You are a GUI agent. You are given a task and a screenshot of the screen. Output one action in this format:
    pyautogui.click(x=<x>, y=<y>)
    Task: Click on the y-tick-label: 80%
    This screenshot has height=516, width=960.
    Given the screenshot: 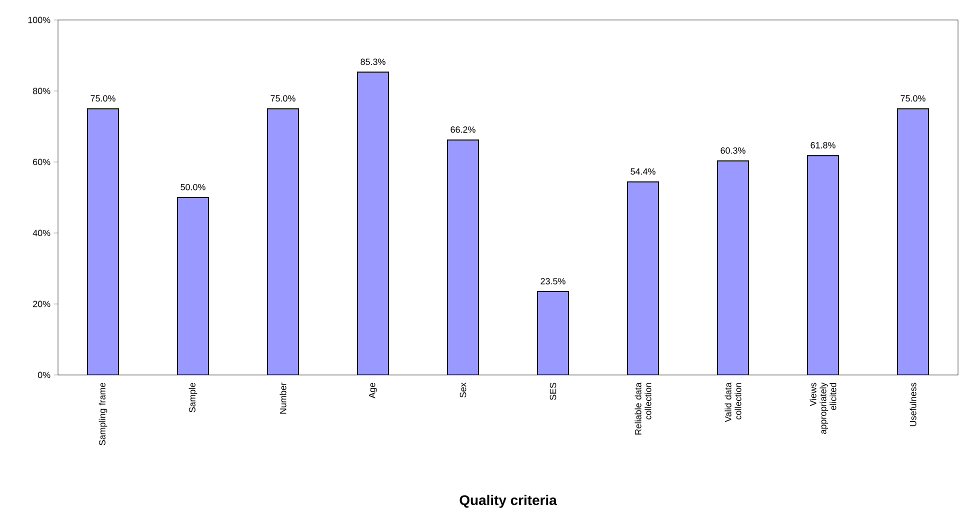 What is the action you would take?
    pyautogui.click(x=41, y=91)
    